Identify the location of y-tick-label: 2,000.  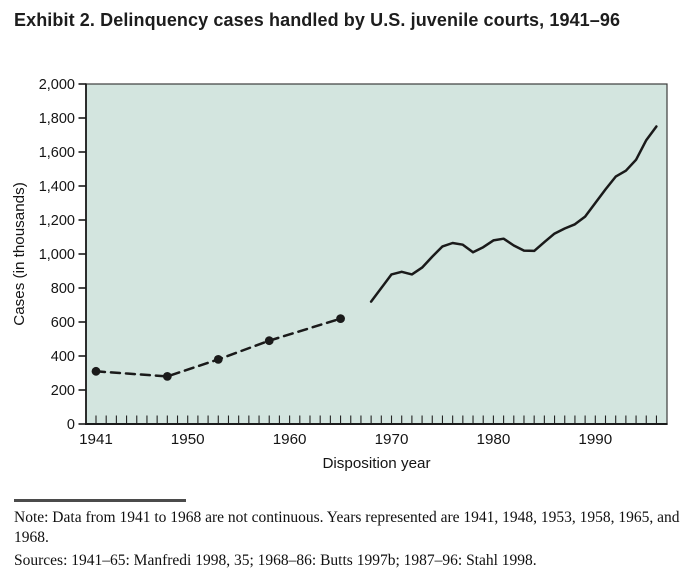
(57, 85).